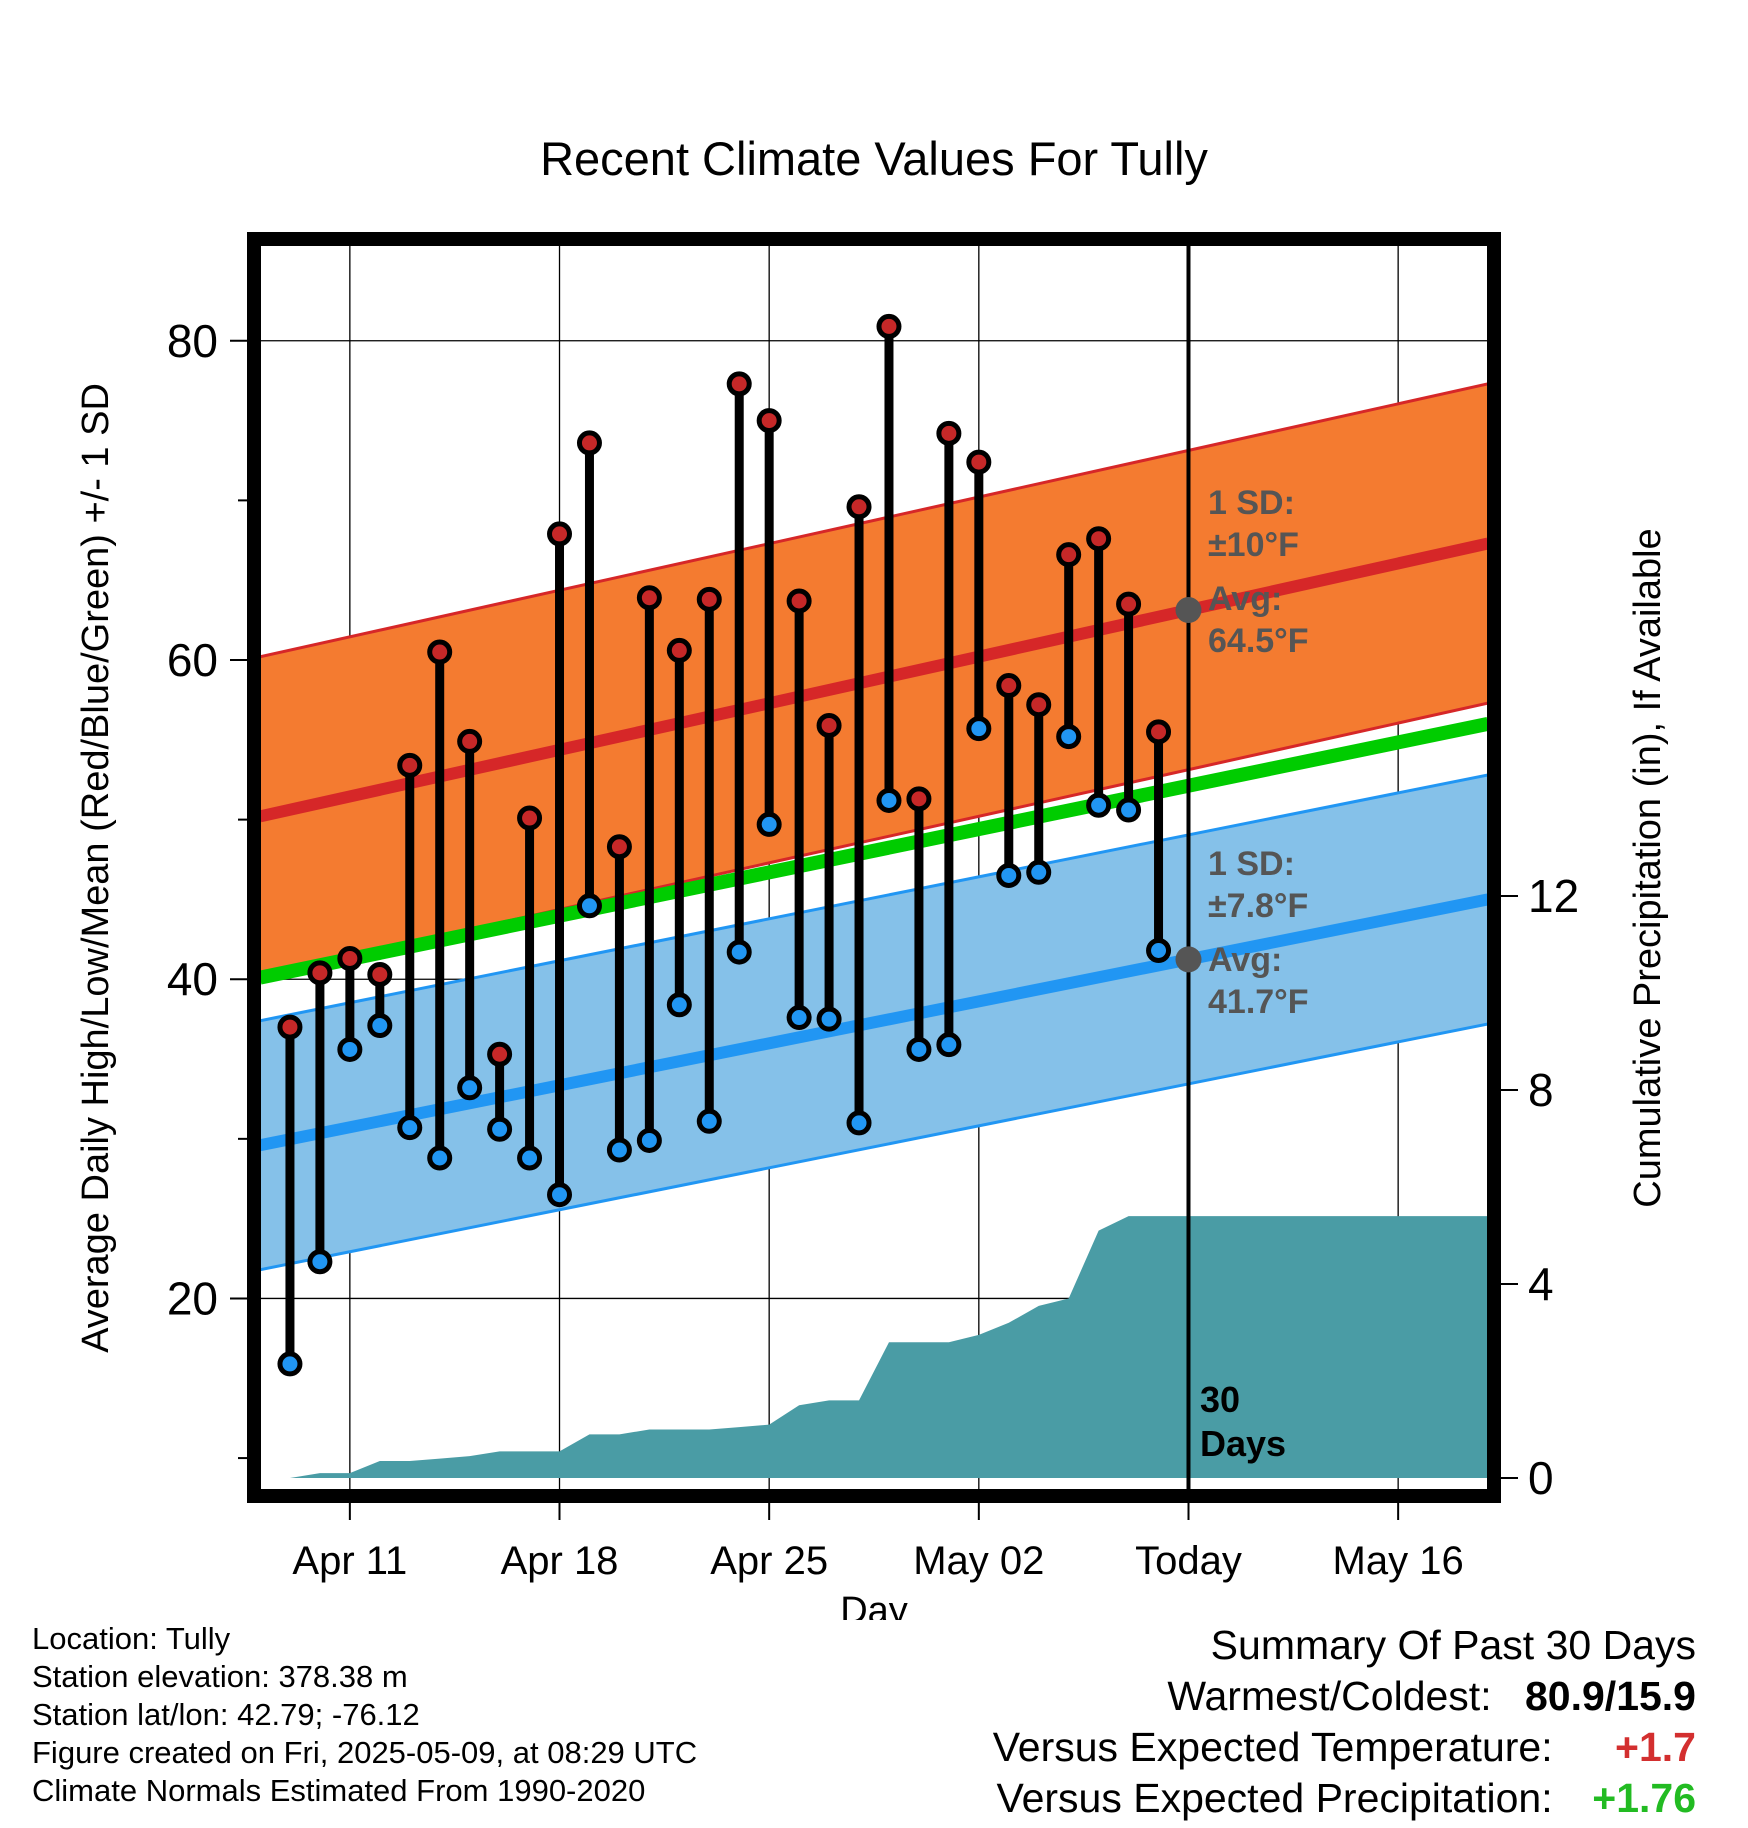 The image size is (1748, 1828). I want to click on precip-value: +1.76, so click(1644, 1798).